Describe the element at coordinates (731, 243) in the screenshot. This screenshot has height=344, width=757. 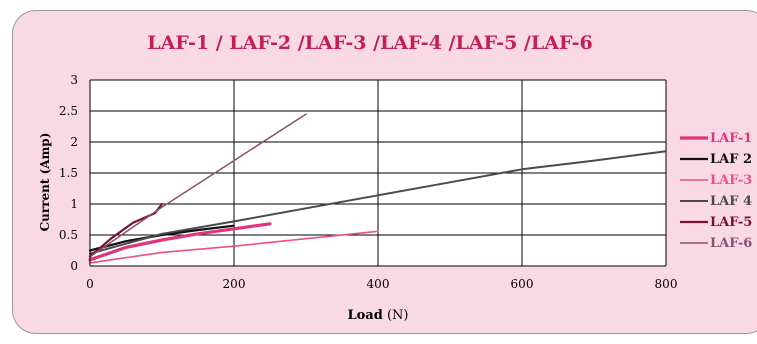
I see `legend-label-laf-6: LAF-6` at that location.